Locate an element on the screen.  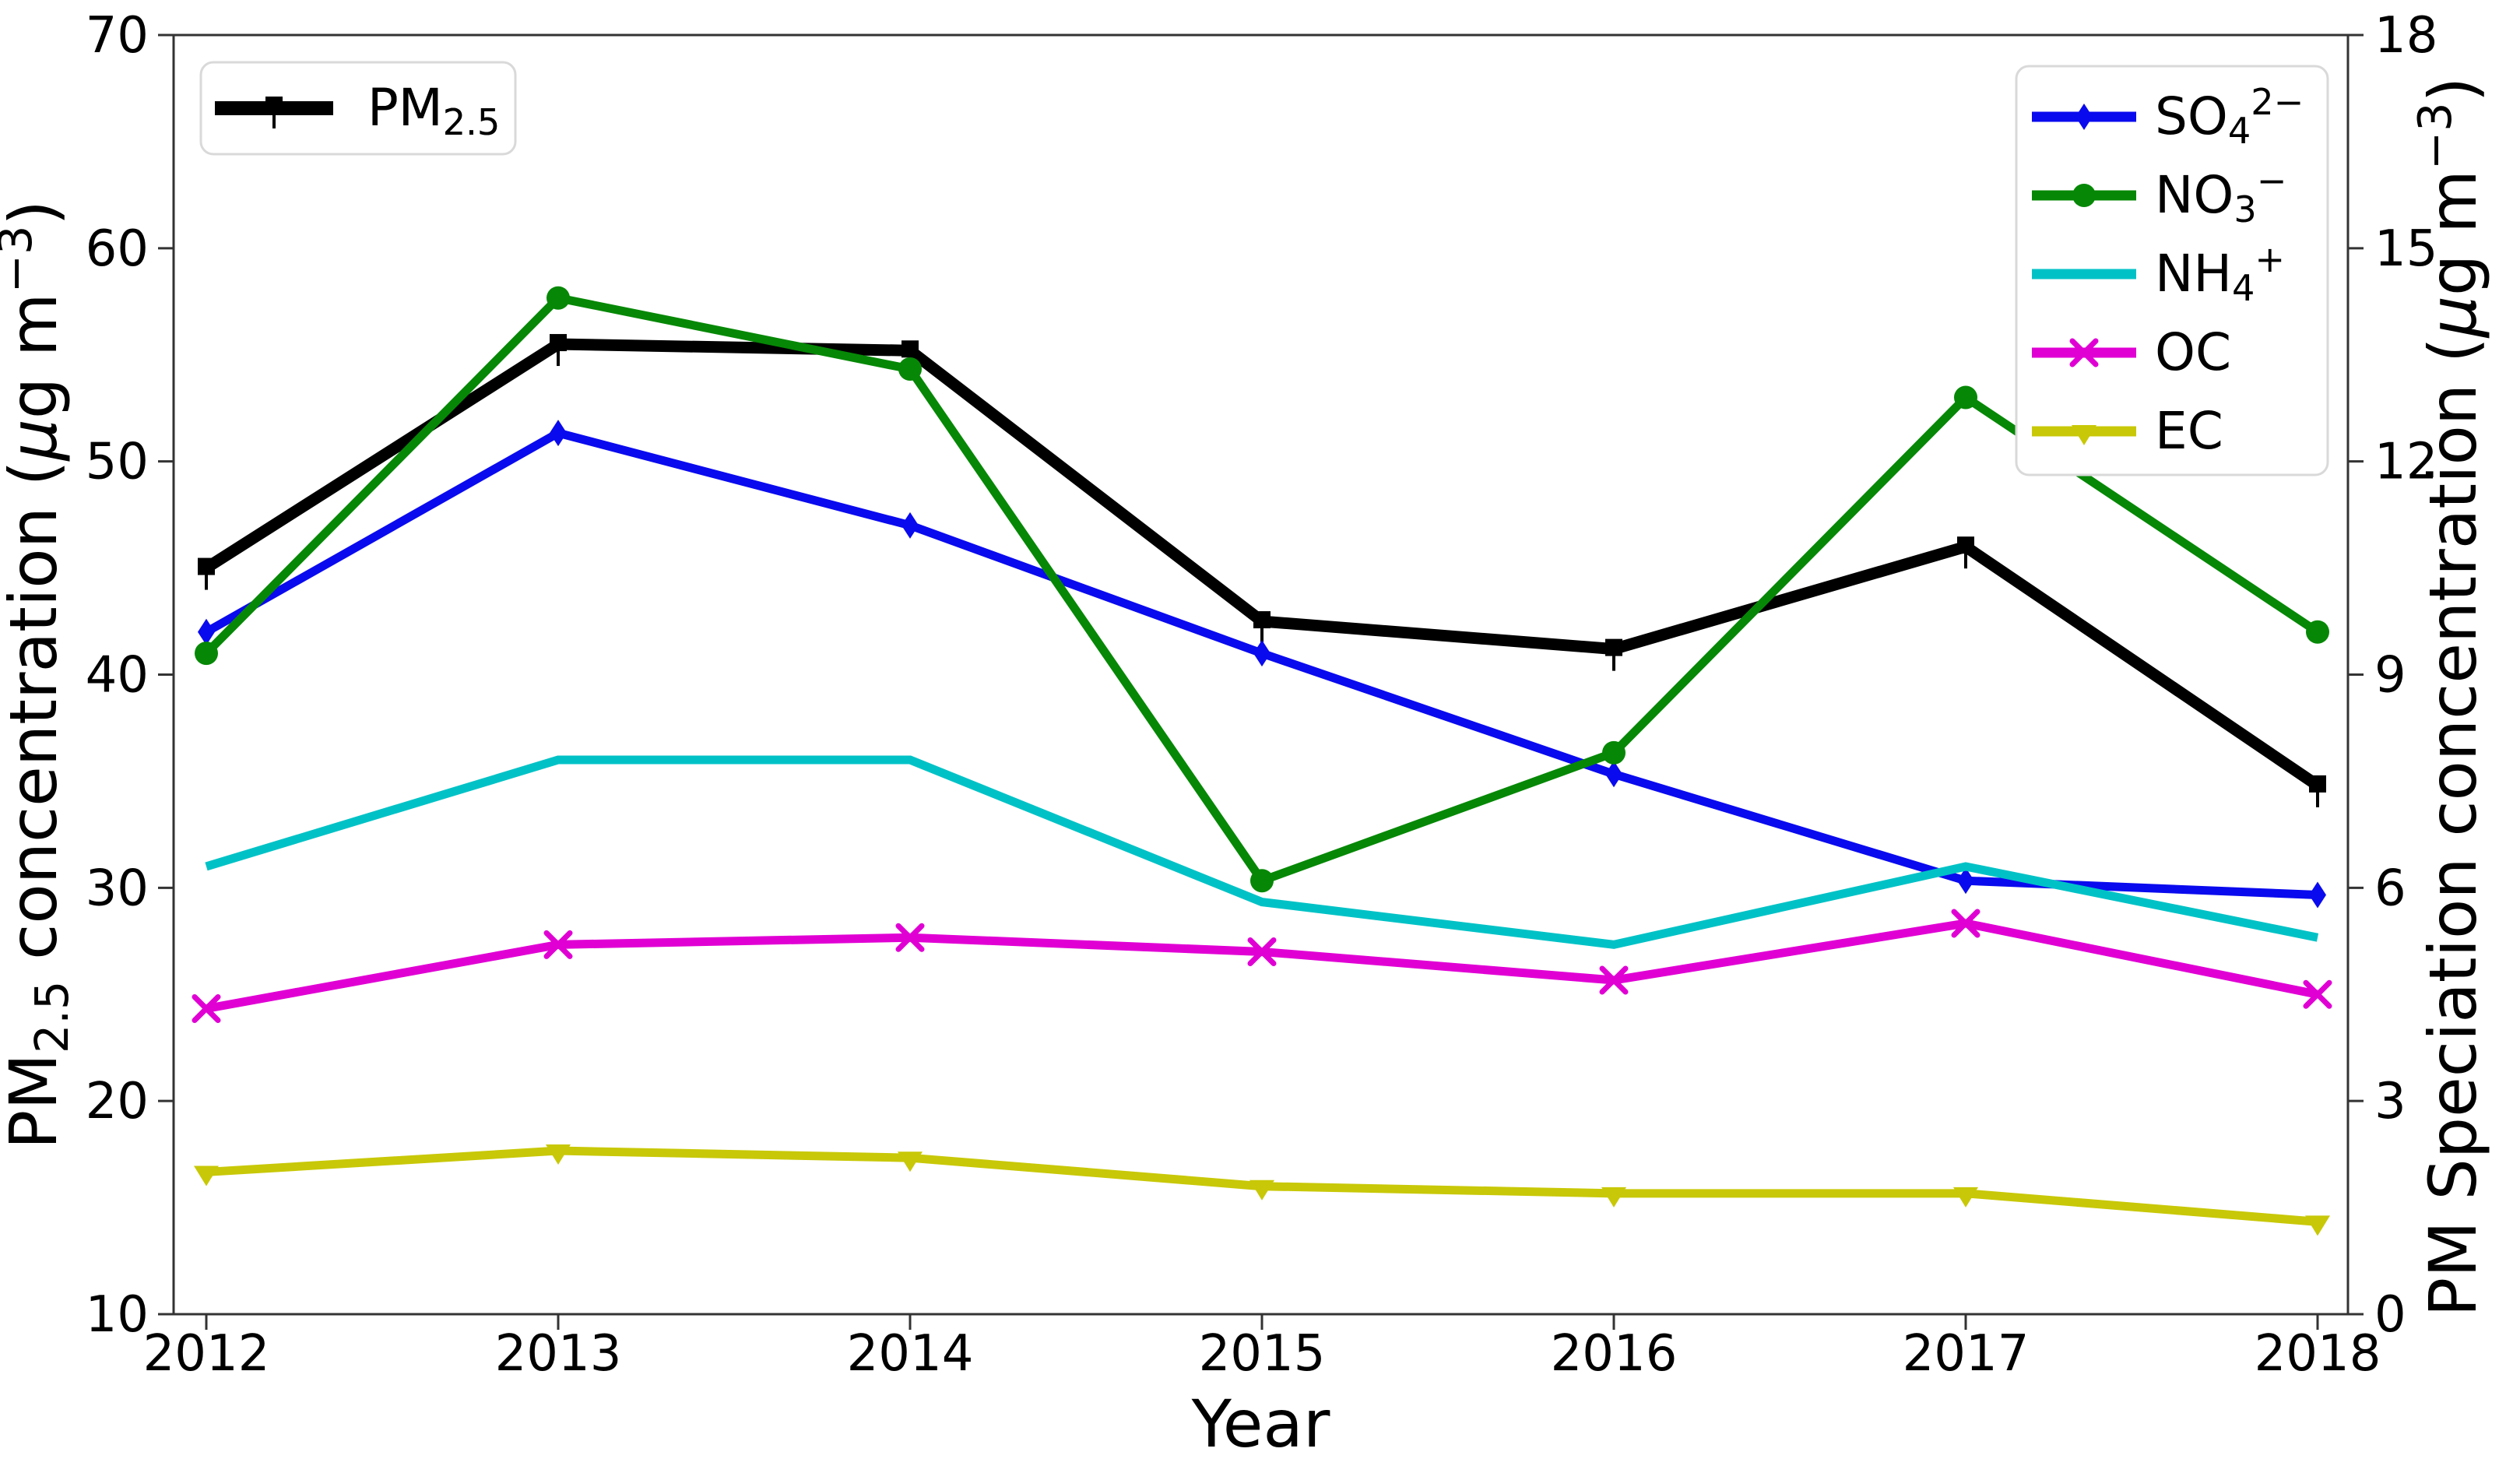
nh4-line is located at coordinates (1262, 852).